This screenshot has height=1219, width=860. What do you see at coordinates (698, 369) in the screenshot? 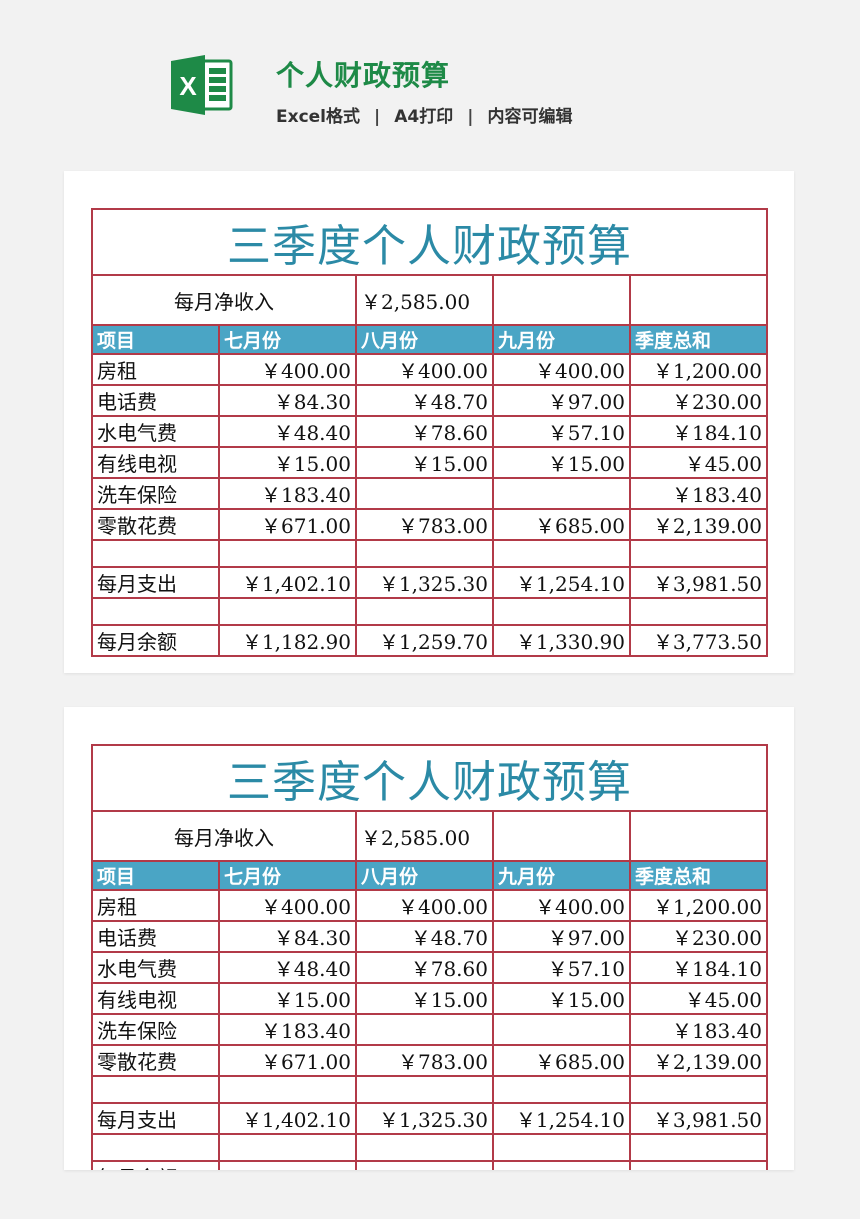
I see `table-cell: ￥1,200.00` at bounding box center [698, 369].